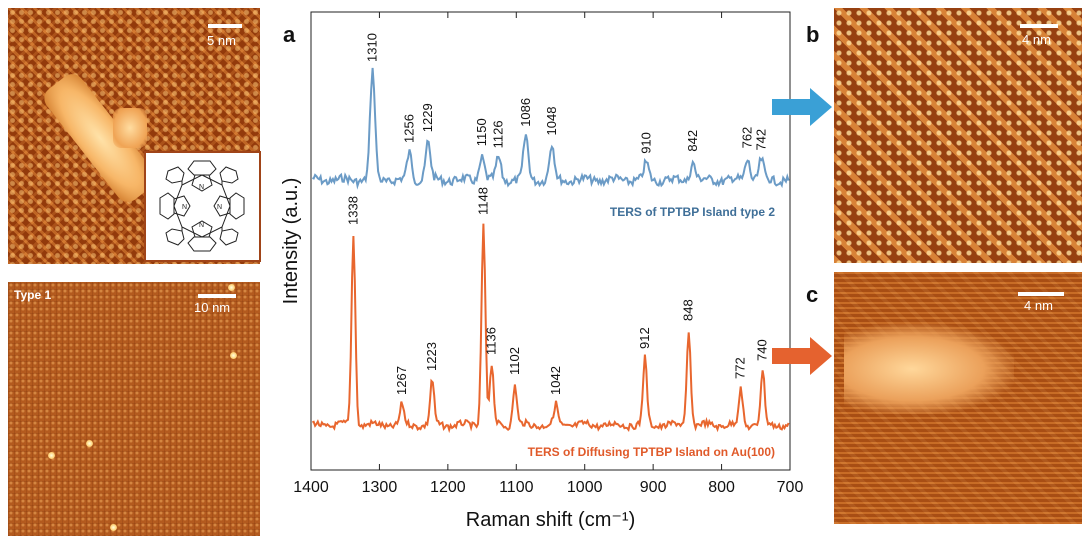  What do you see at coordinates (550, 520) in the screenshot?
I see `x-axis-label: Raman shift (cm⁻¹)` at bounding box center [550, 520].